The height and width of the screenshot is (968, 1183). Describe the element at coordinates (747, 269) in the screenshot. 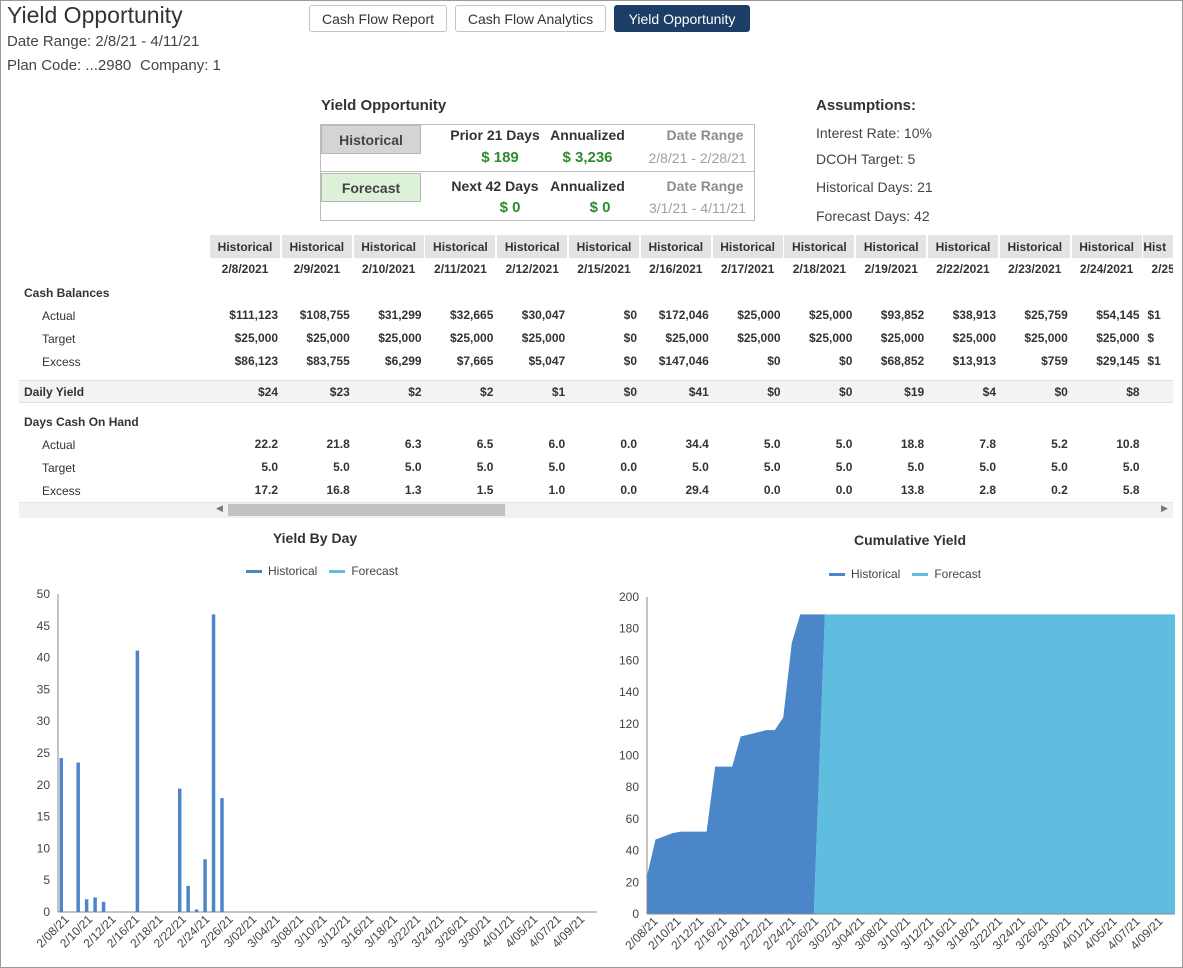

I see `column-date: 2/17/2021` at that location.